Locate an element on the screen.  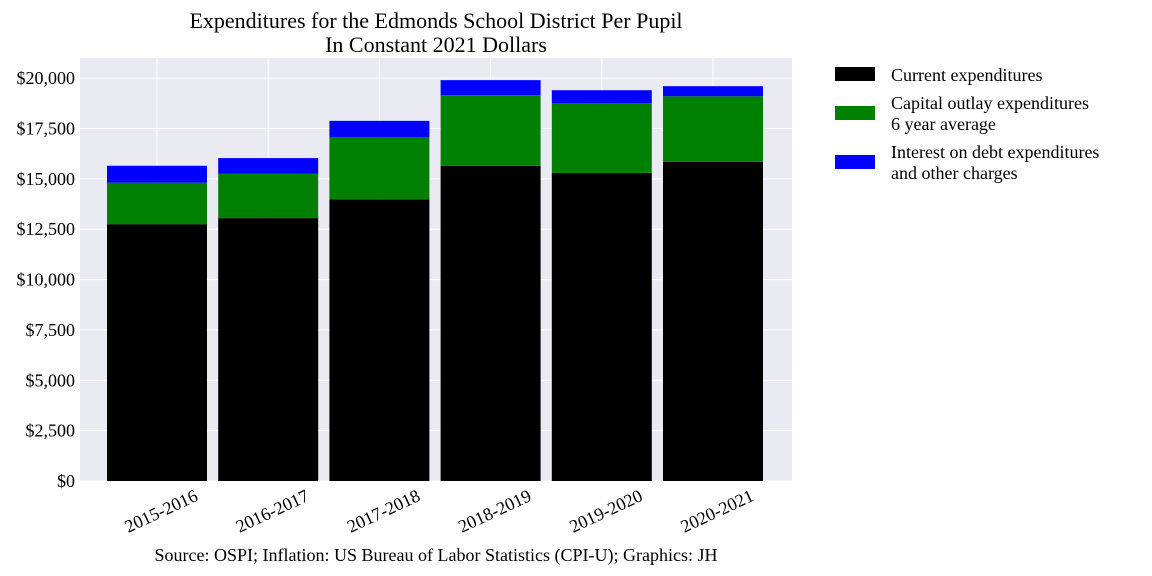
y-tick-label: $17,500 is located at coordinates (46, 129).